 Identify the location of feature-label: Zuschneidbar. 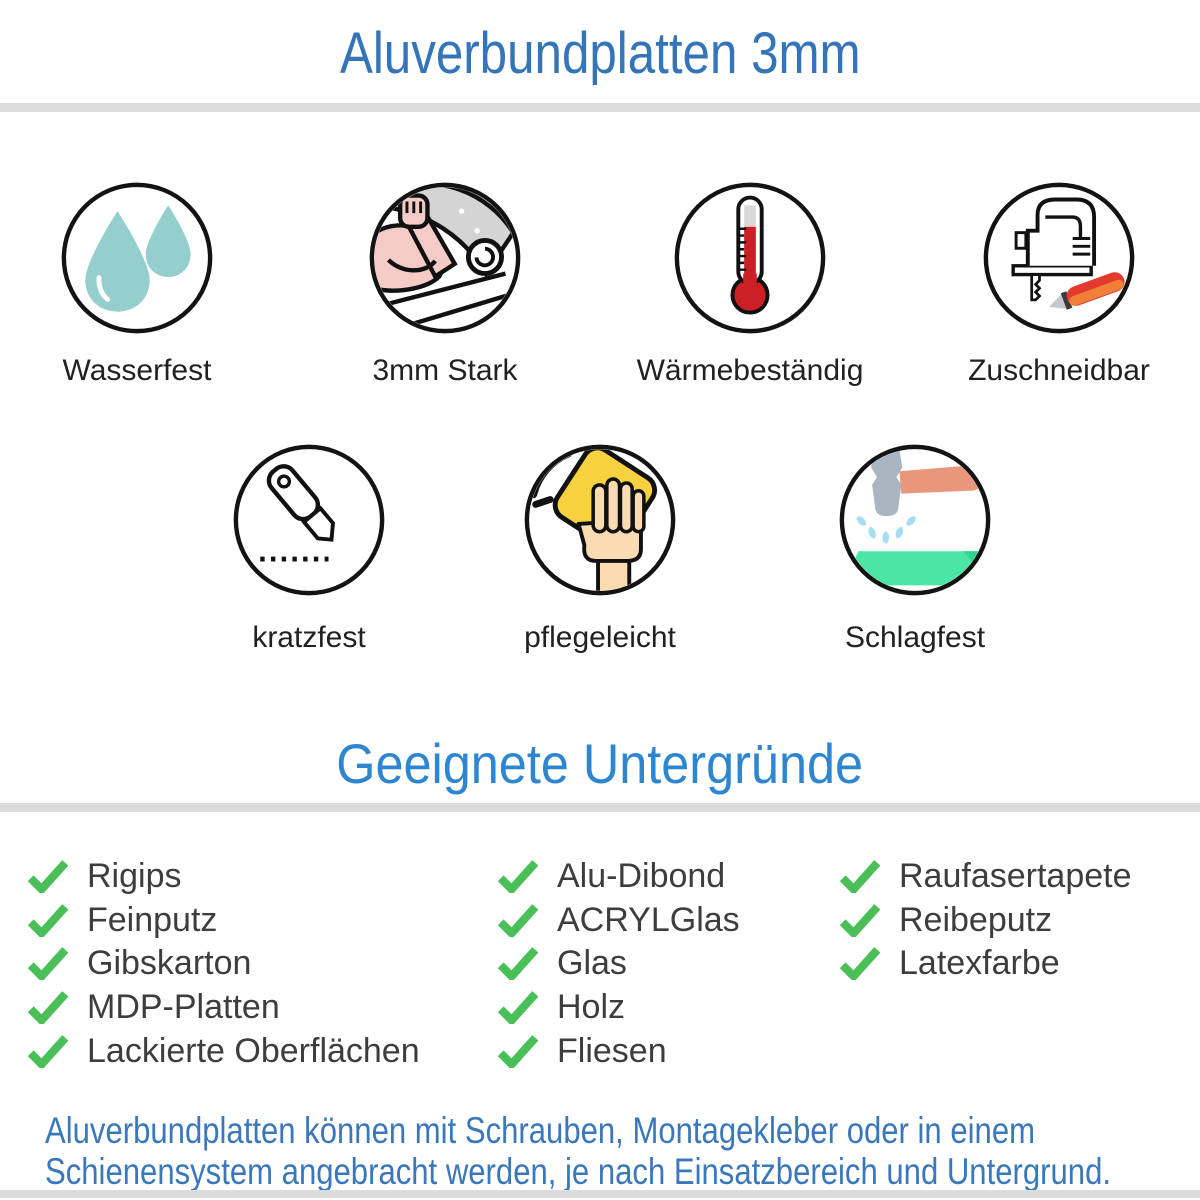
(1059, 370).